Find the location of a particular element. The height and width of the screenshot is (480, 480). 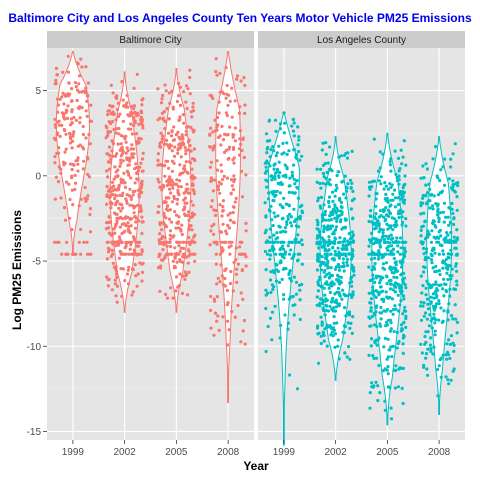

violin-baltimore-city-2002 is located at coordinates (124, 192).